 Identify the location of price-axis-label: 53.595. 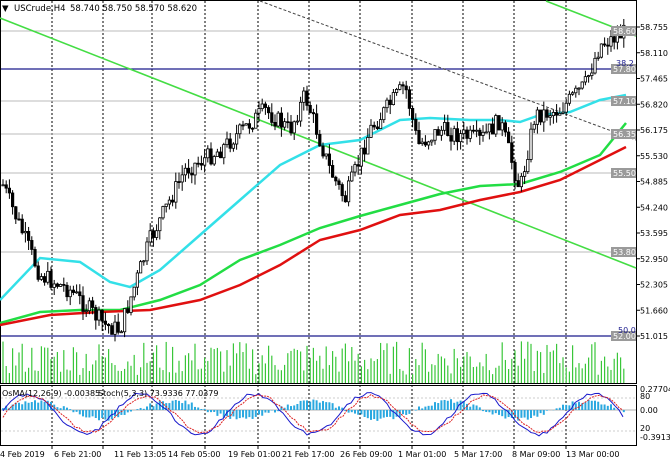
(654, 233).